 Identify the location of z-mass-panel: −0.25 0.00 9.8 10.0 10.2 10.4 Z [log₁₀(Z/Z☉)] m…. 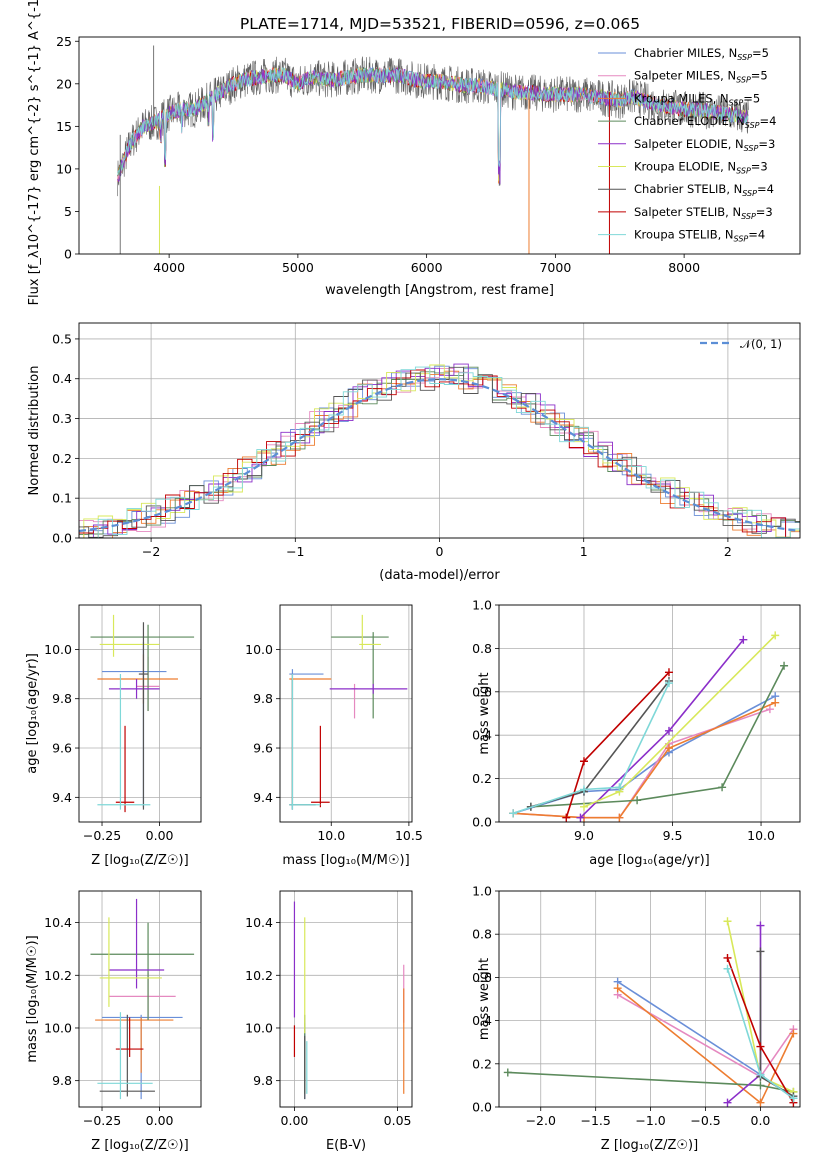
(113, 1021).